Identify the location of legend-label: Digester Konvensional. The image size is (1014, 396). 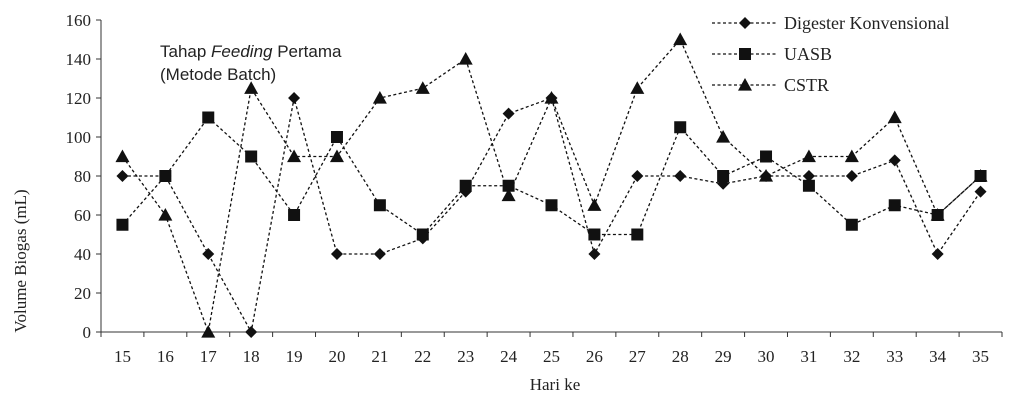
(866, 23).